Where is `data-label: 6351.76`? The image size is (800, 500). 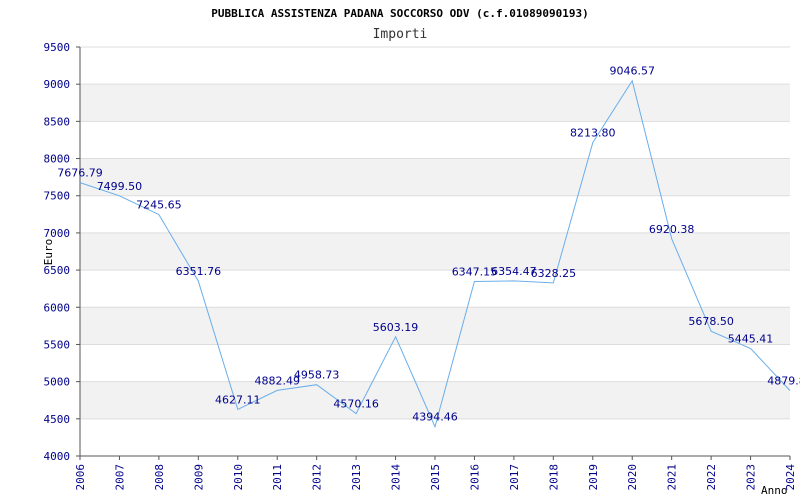 data-label: 6351.76 is located at coordinates (199, 271).